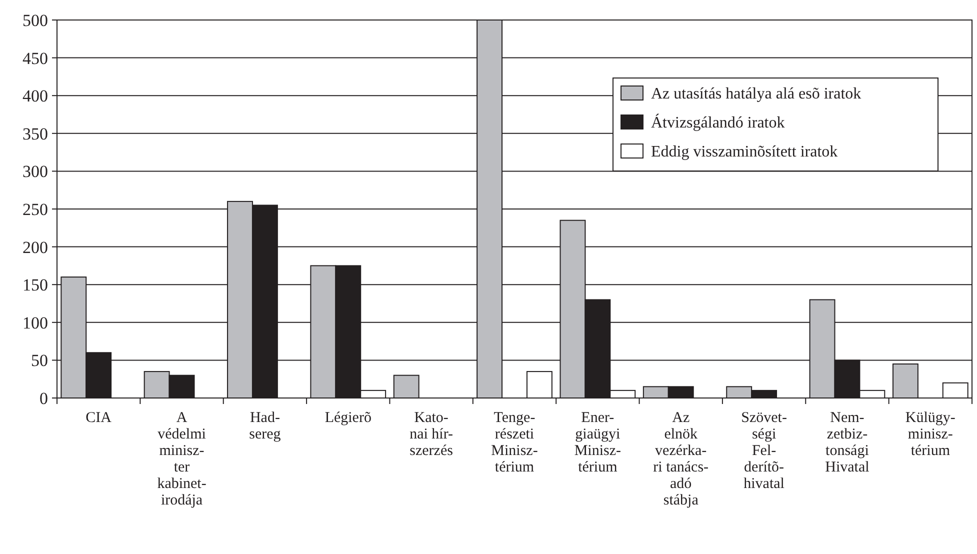  I want to click on y-tick-label: 300, so click(35, 172).